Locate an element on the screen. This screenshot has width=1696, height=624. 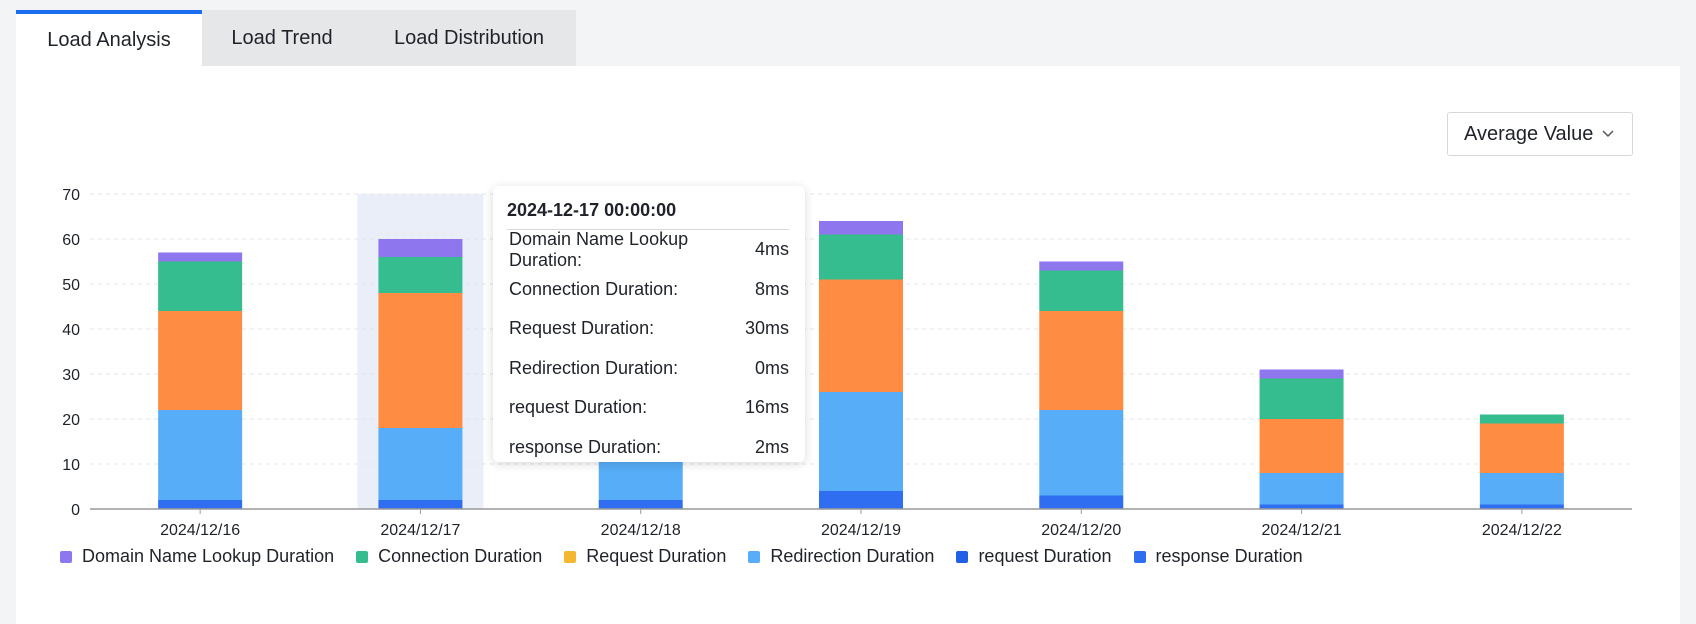
y-tick-label: 60 is located at coordinates (71, 240).